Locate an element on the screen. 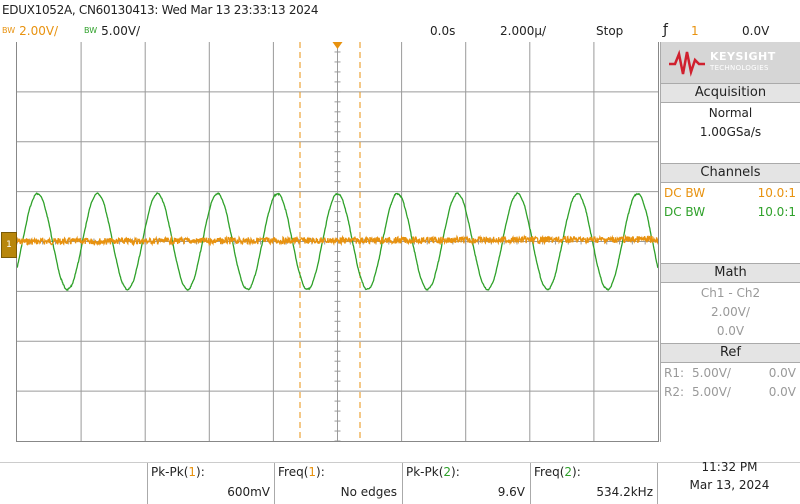 The image size is (800, 504). trigger-level: 0.0V is located at coordinates (756, 31).